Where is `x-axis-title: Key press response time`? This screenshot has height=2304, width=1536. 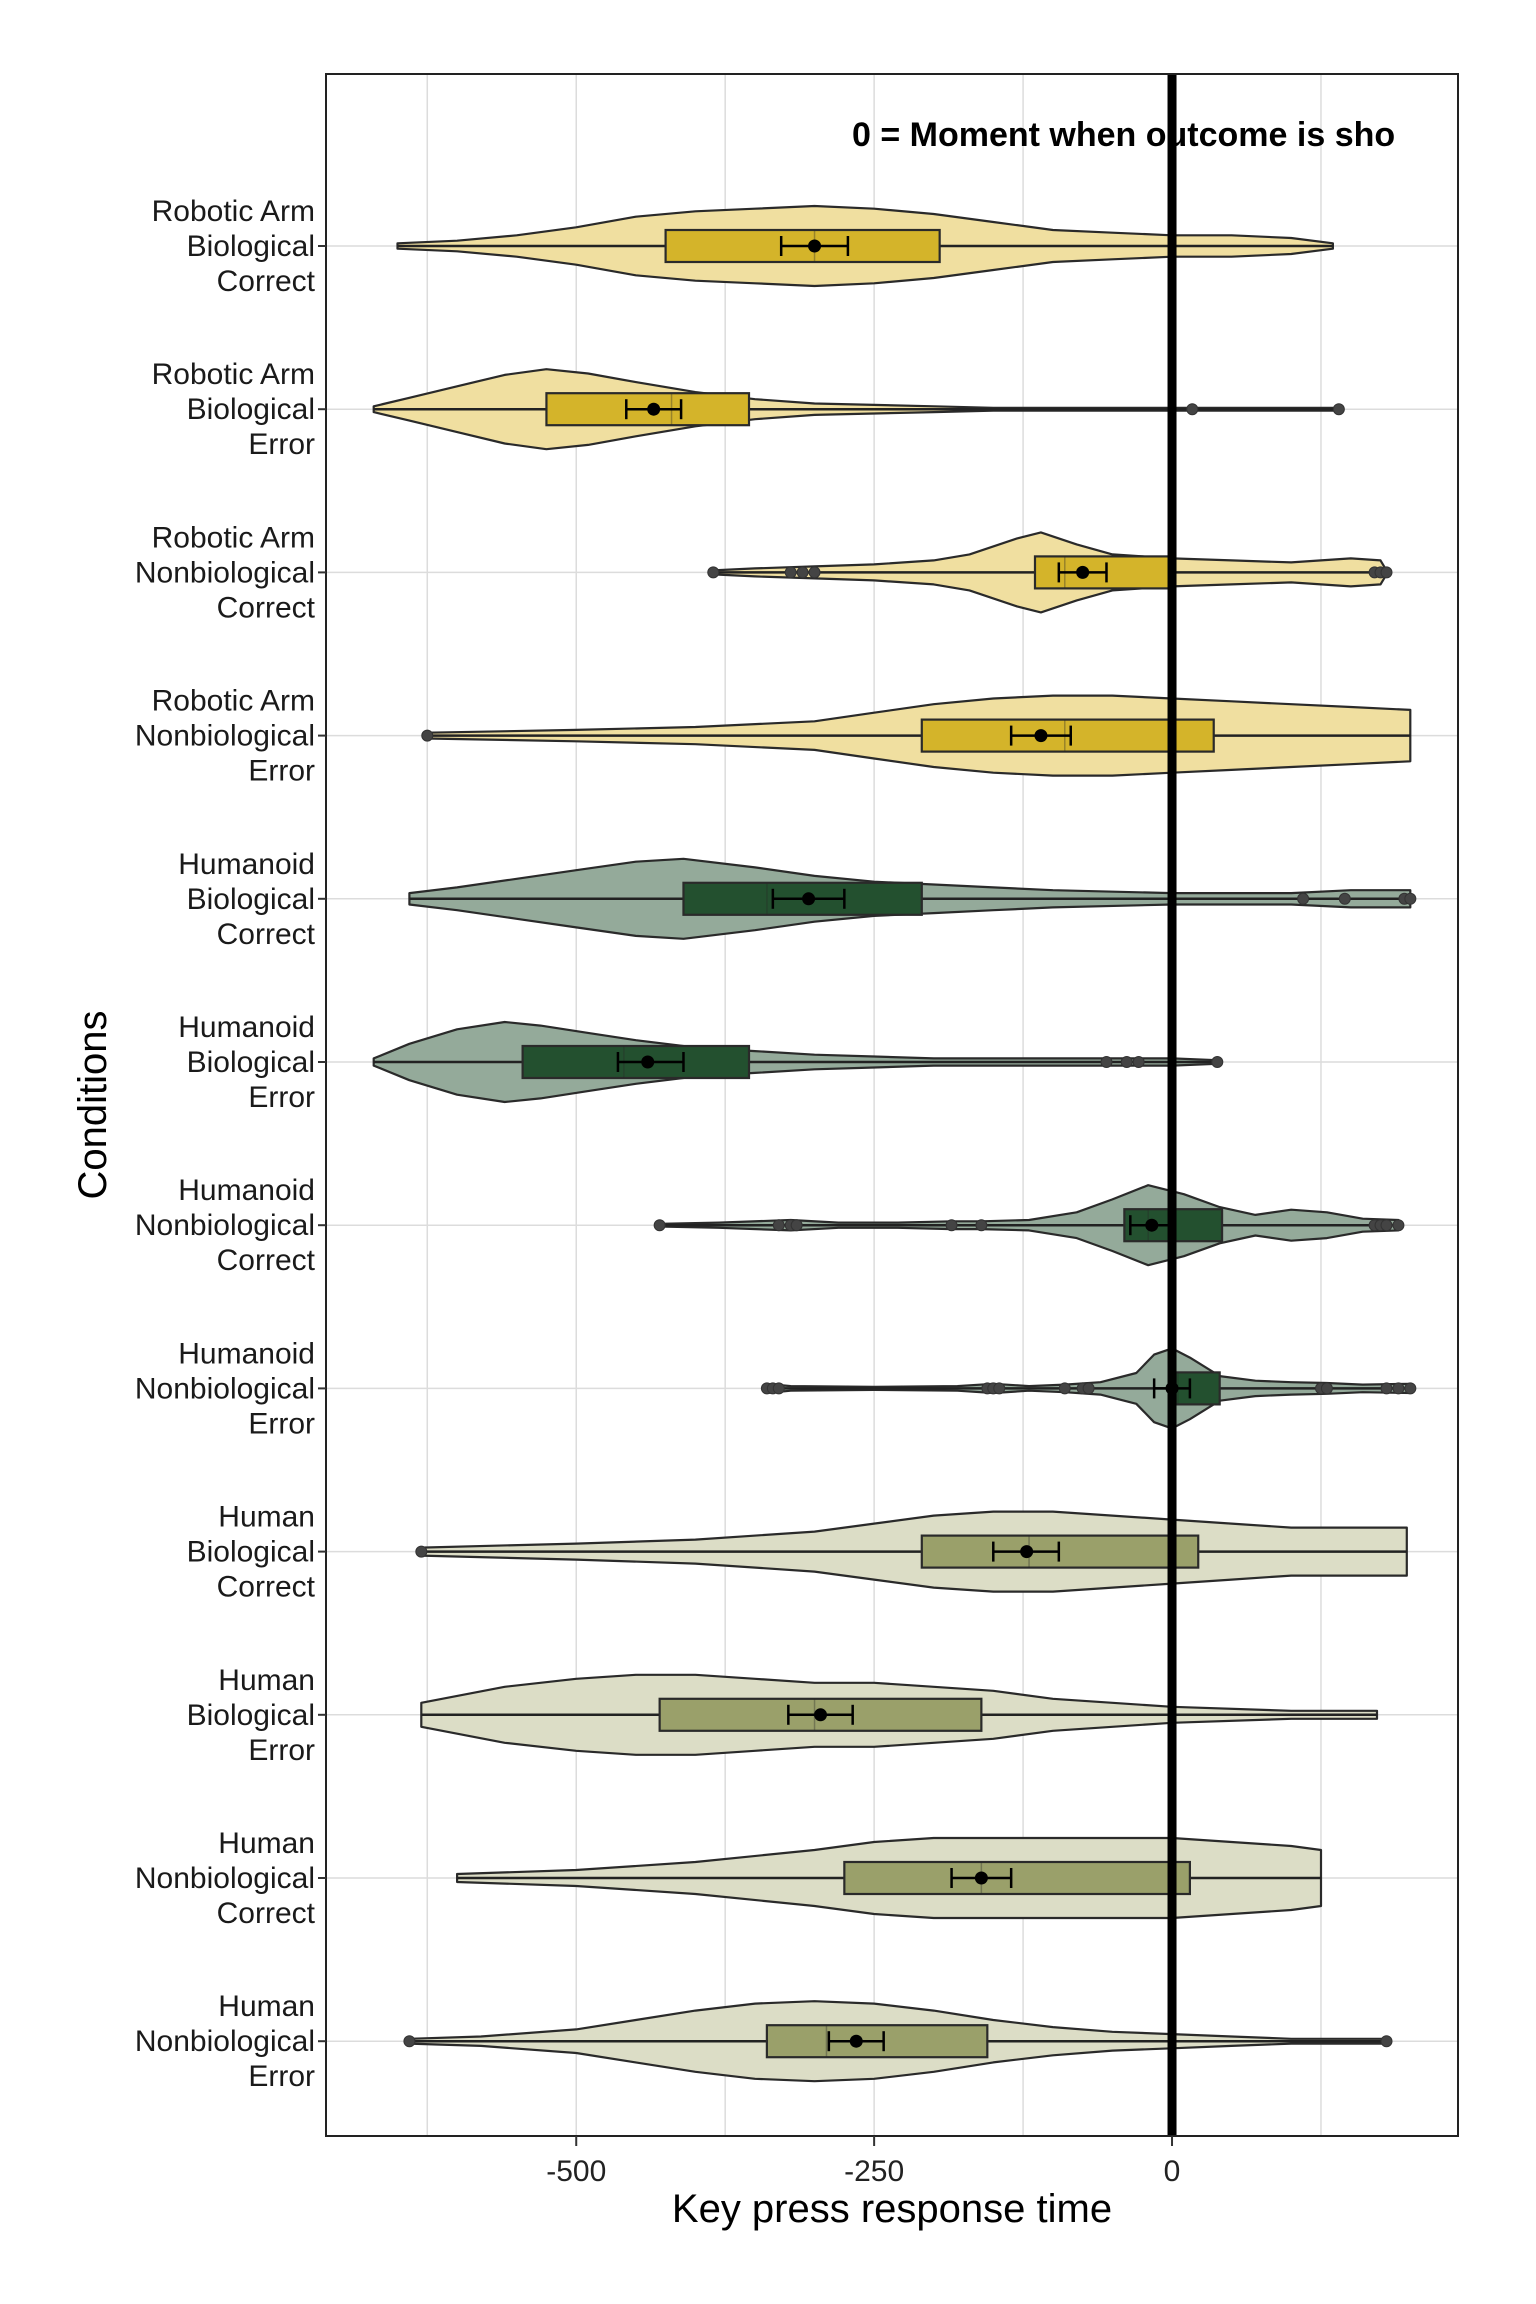 x-axis-title: Key press response time is located at coordinates (892, 2209).